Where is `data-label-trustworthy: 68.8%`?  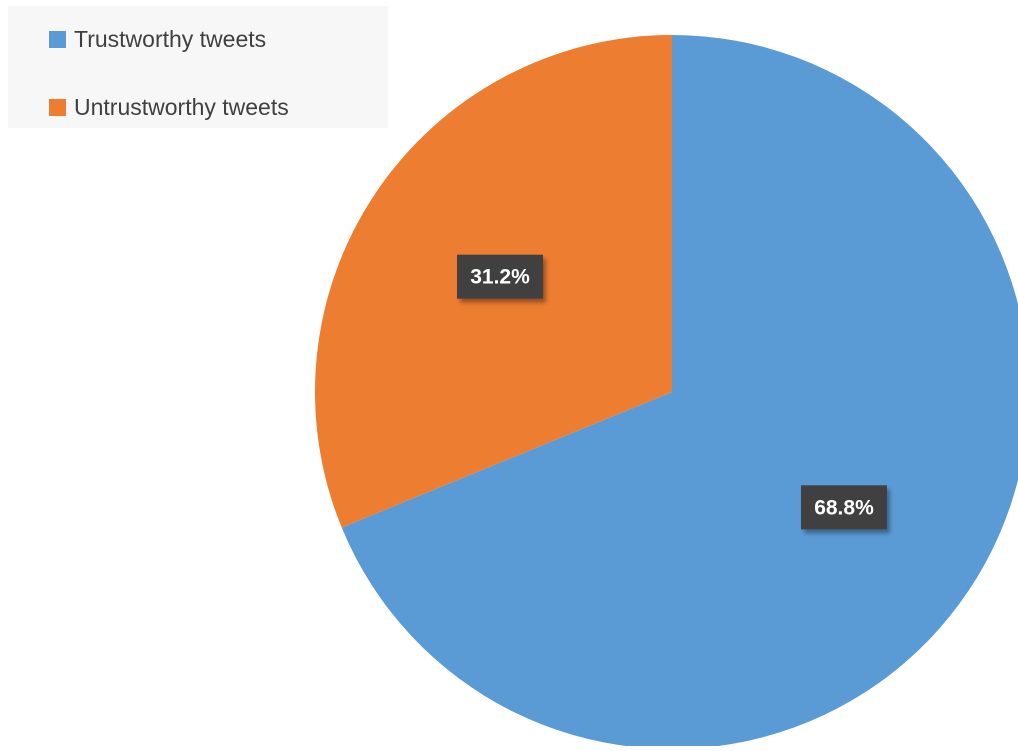
data-label-trustworthy: 68.8% is located at coordinates (843, 507).